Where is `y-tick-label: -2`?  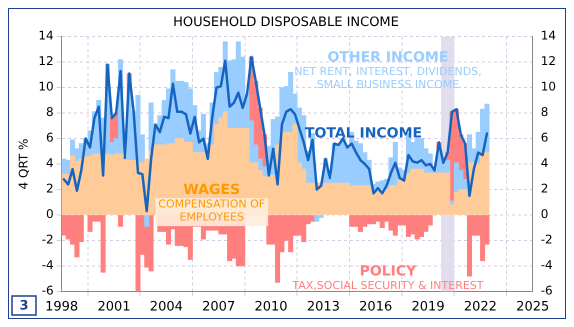 y-tick-label: -2 is located at coordinates (48, 239).